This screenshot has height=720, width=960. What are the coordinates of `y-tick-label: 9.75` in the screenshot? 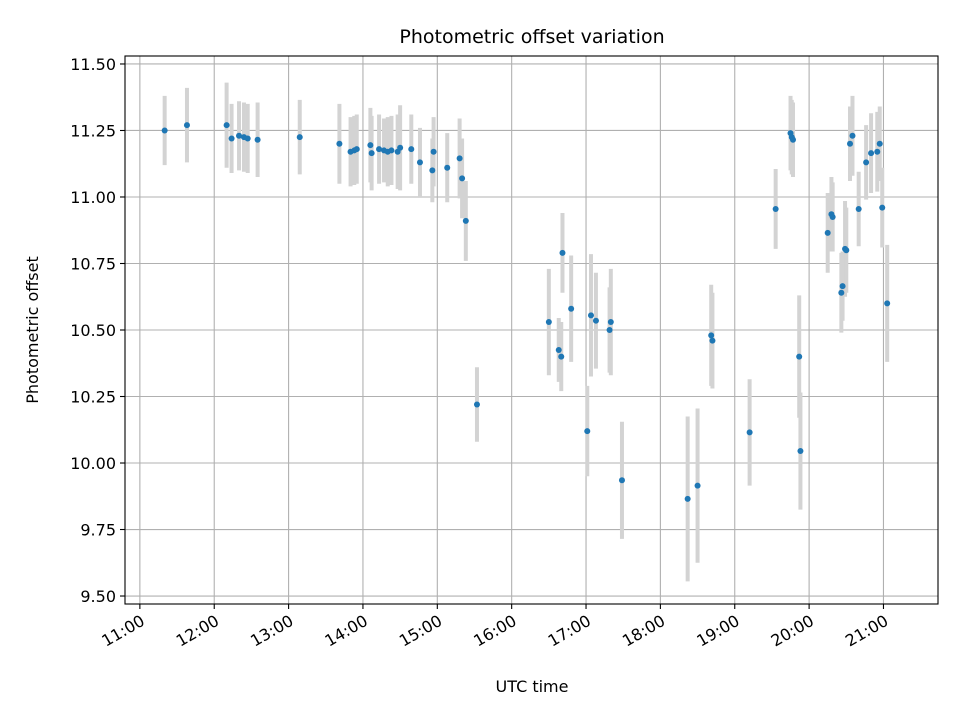 It's located at (98, 530).